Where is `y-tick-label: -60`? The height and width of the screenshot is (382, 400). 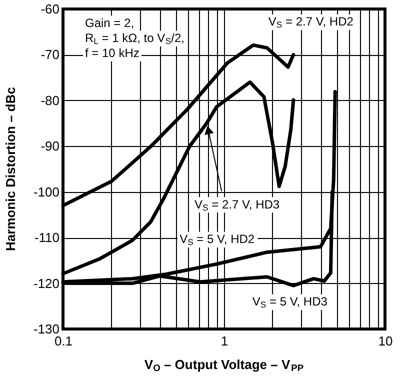 y-tick-label: -60 is located at coordinates (50, 9).